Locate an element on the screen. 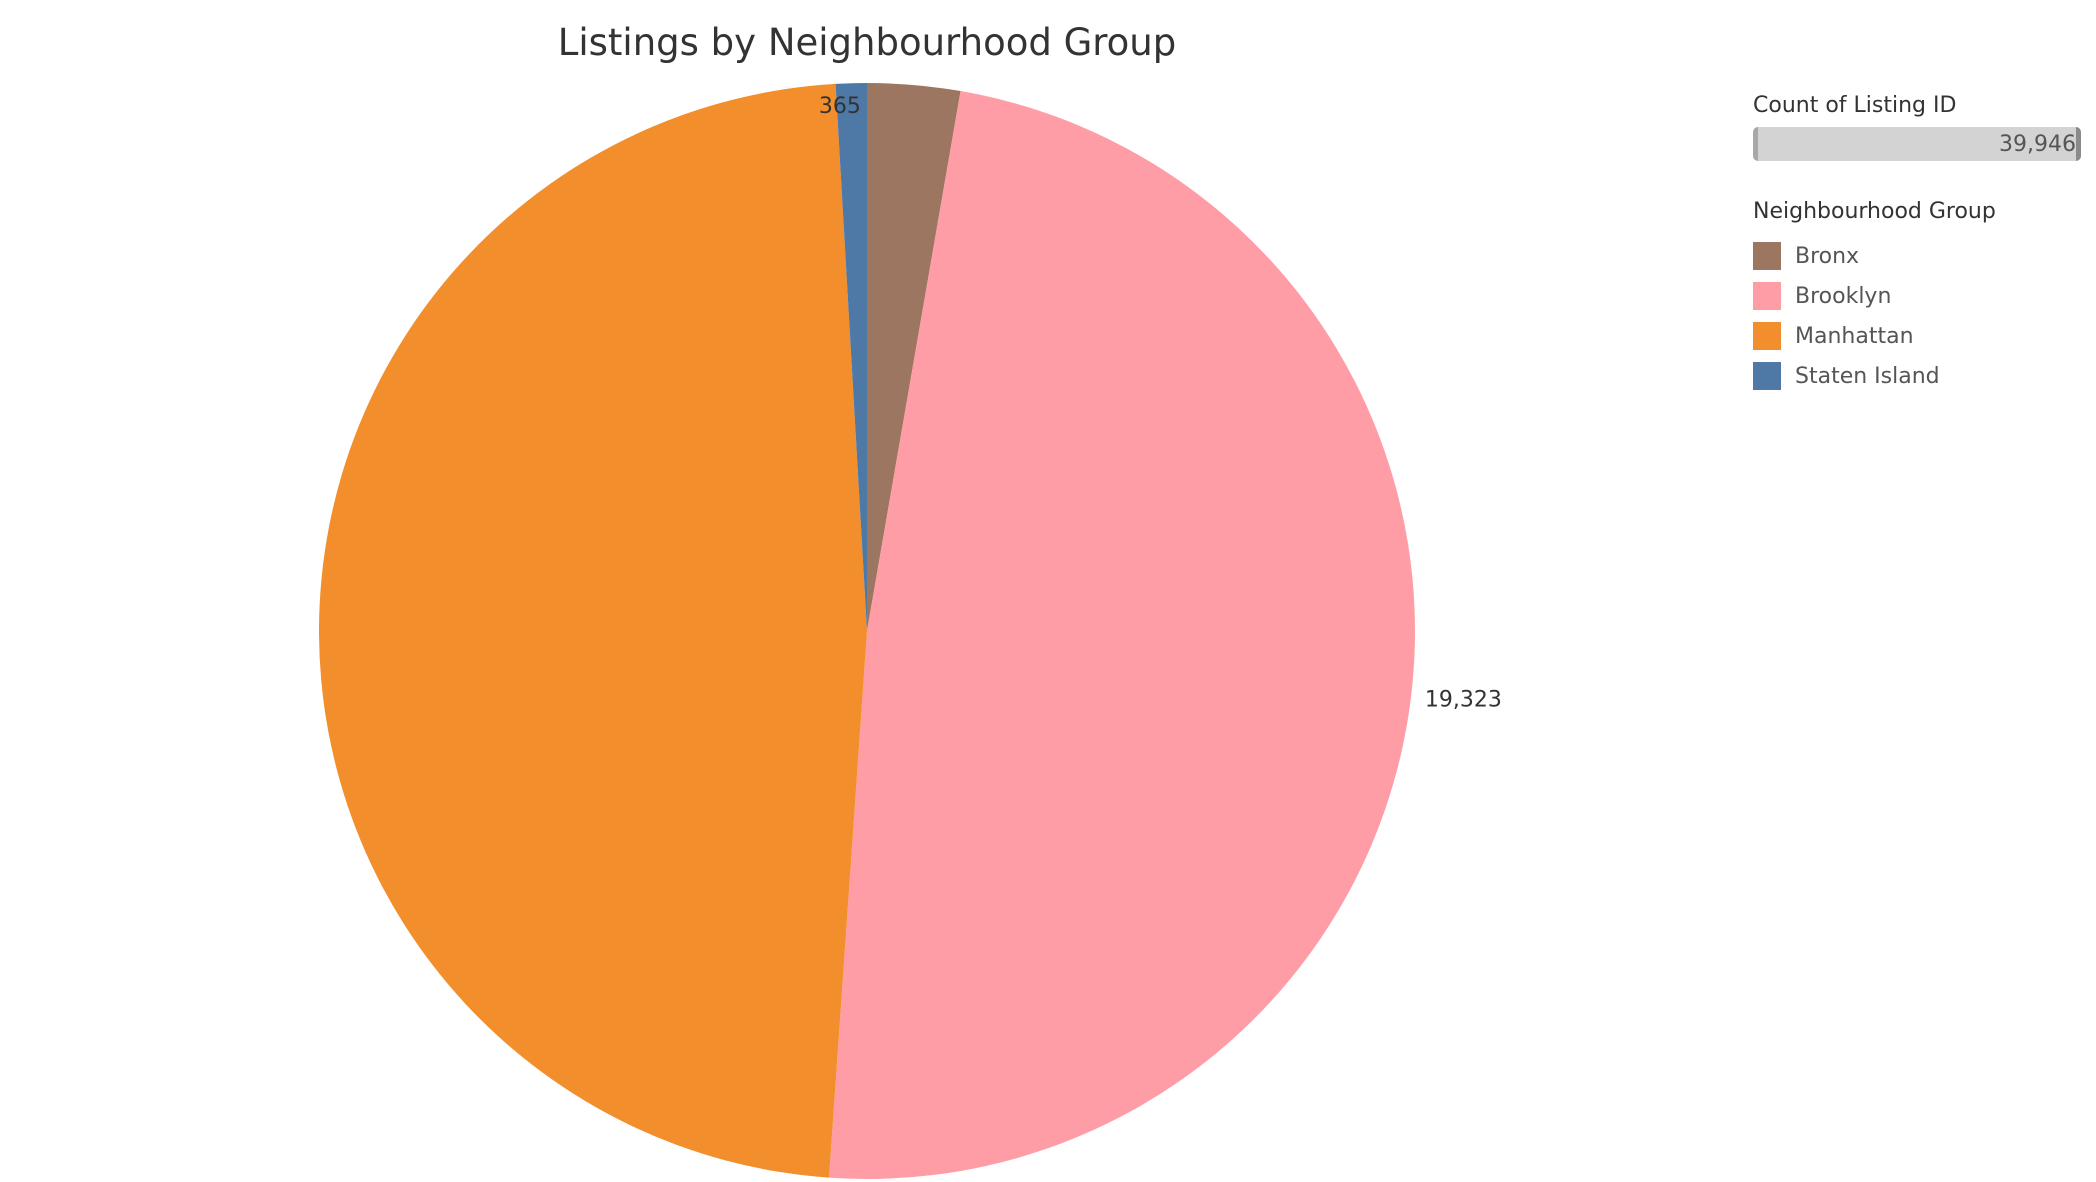 The width and height of the screenshot is (2096, 1182). color-legend-list: Bronx Brooklyn Manhattan Staten Island is located at coordinates (1923, 316).